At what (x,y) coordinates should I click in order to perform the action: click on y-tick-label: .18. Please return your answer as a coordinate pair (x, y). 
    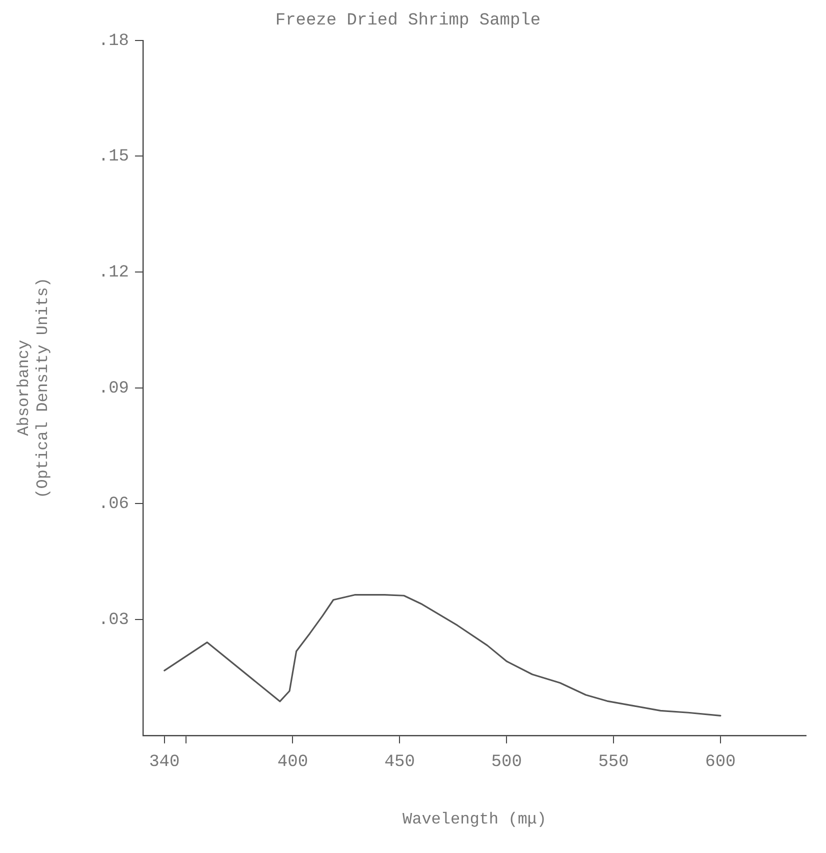
    Looking at the image, I should click on (114, 41).